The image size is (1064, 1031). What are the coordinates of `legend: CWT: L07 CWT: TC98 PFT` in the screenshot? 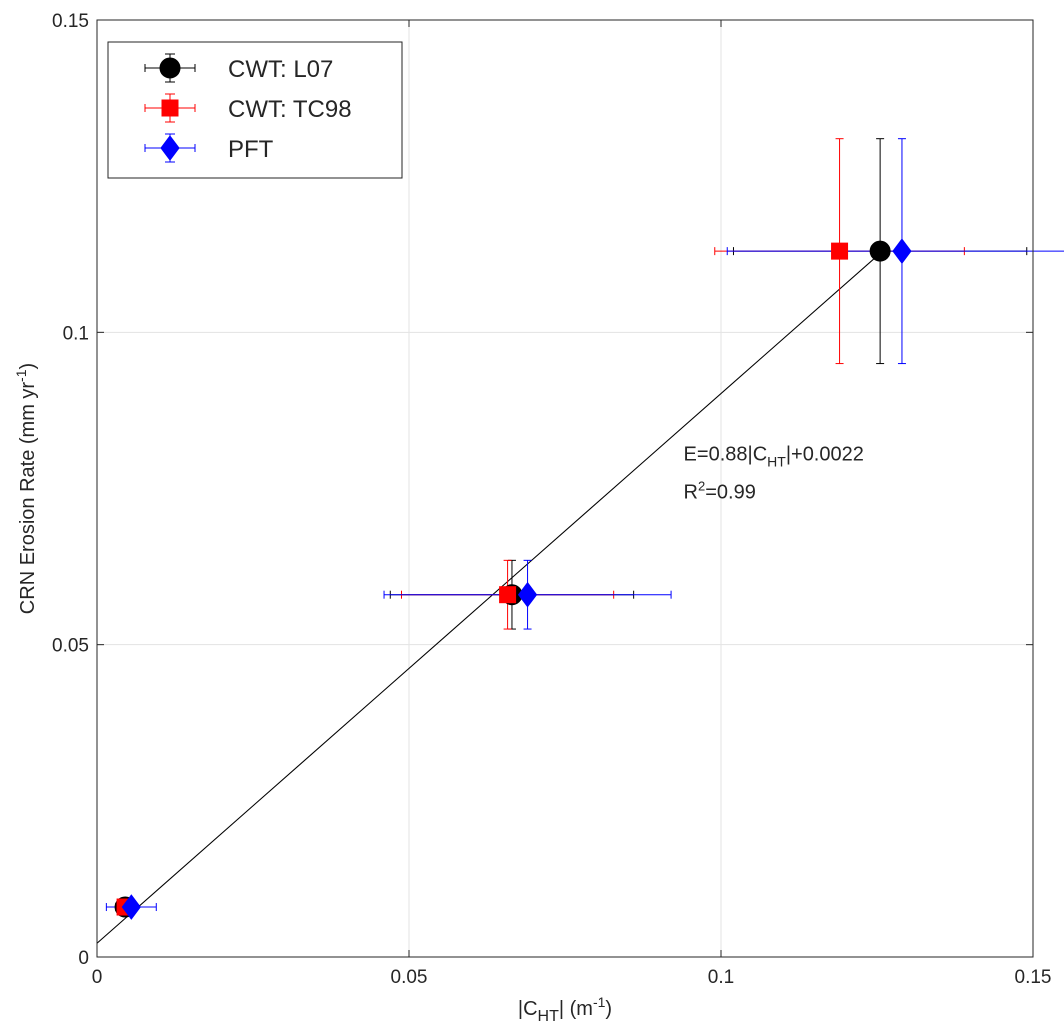 It's located at (255, 110).